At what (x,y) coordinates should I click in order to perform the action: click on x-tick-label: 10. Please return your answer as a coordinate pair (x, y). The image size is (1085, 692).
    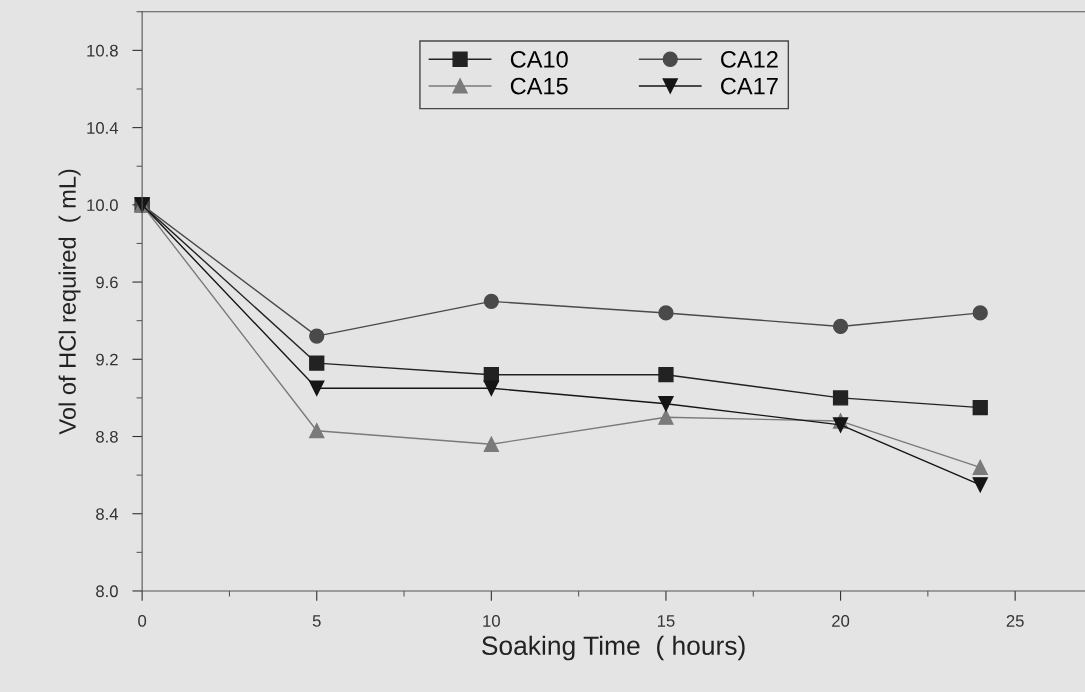
    Looking at the image, I should click on (491, 621).